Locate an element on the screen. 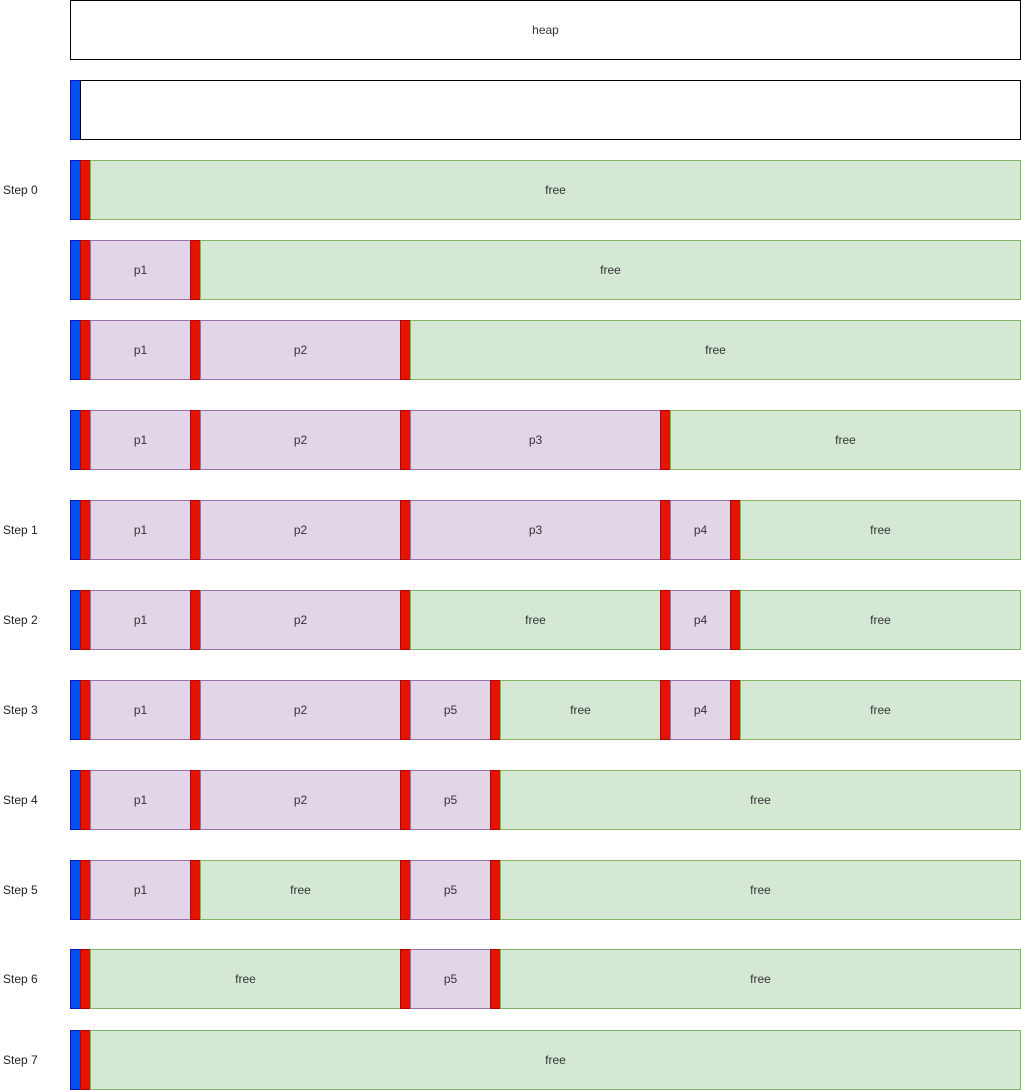 The width and height of the screenshot is (1021, 1091). memory-row is located at coordinates (510, 110).